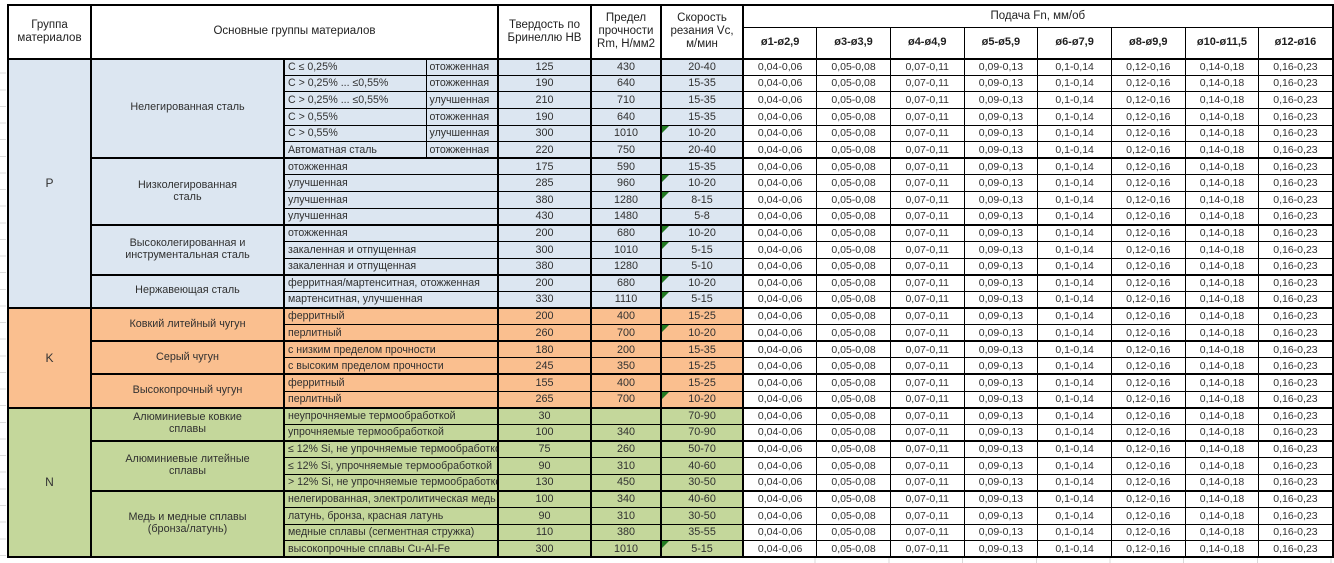 The height and width of the screenshot is (563, 1334). What do you see at coordinates (391, 482) in the screenshot?
I see `cell-material-desc: > 12% Si, не упрочняемые термообработкой` at bounding box center [391, 482].